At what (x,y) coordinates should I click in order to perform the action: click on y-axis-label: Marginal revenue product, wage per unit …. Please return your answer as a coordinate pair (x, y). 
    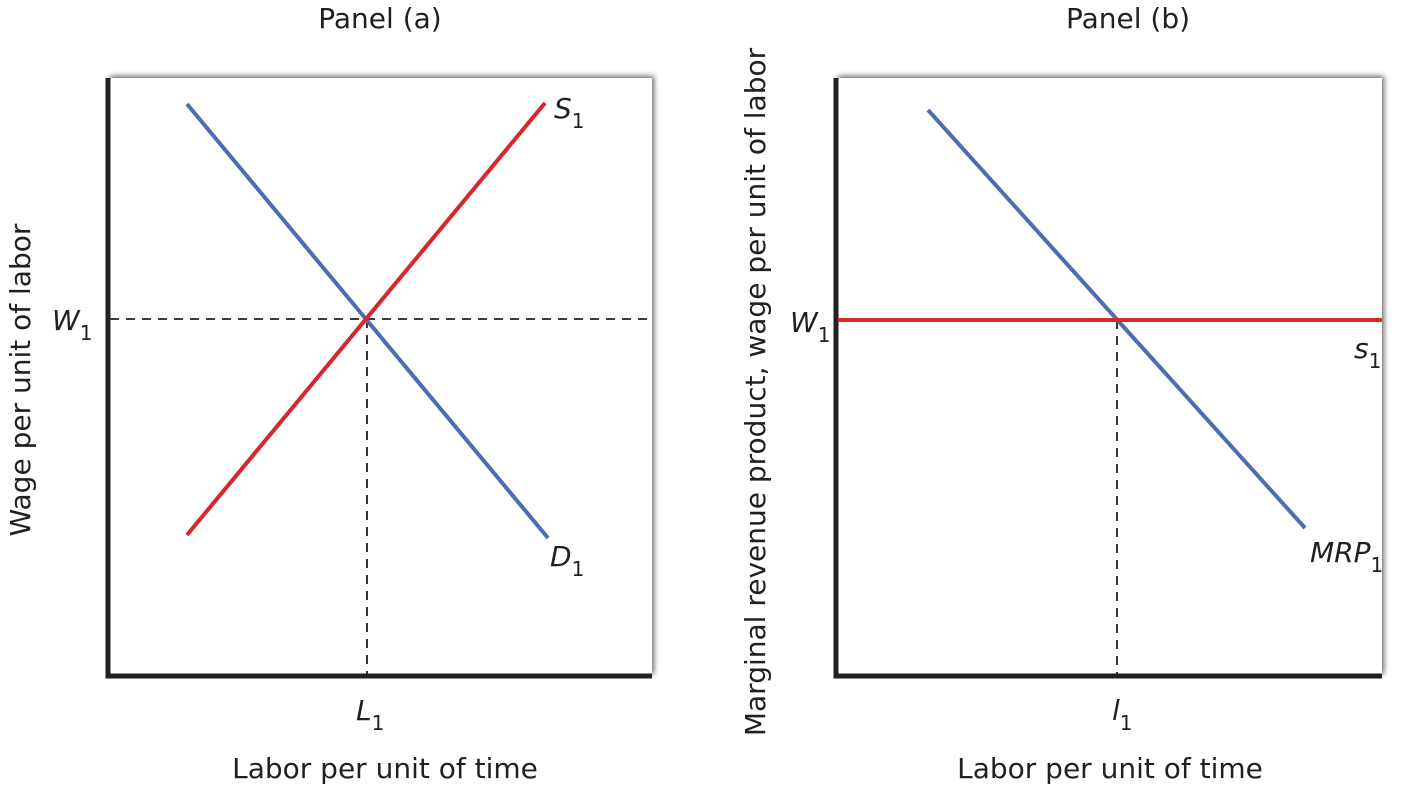
    Looking at the image, I should click on (755, 391).